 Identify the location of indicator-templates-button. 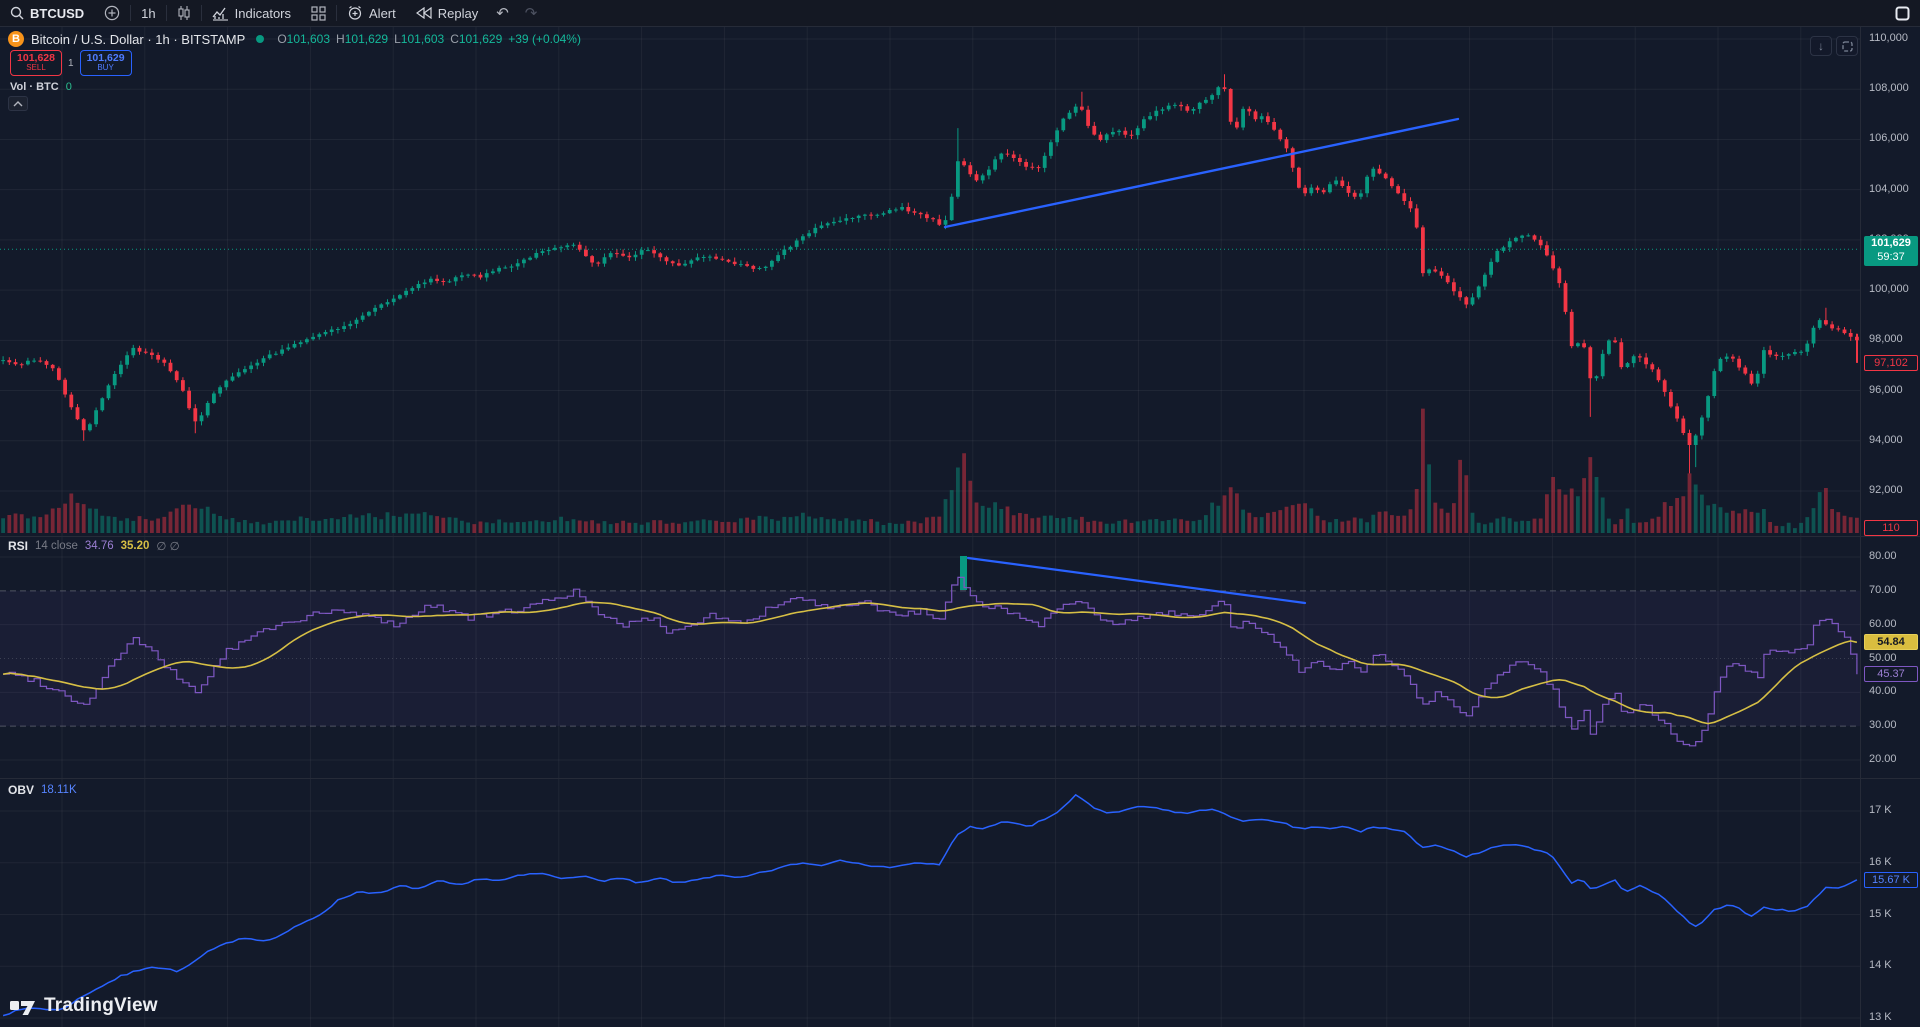
(318, 13).